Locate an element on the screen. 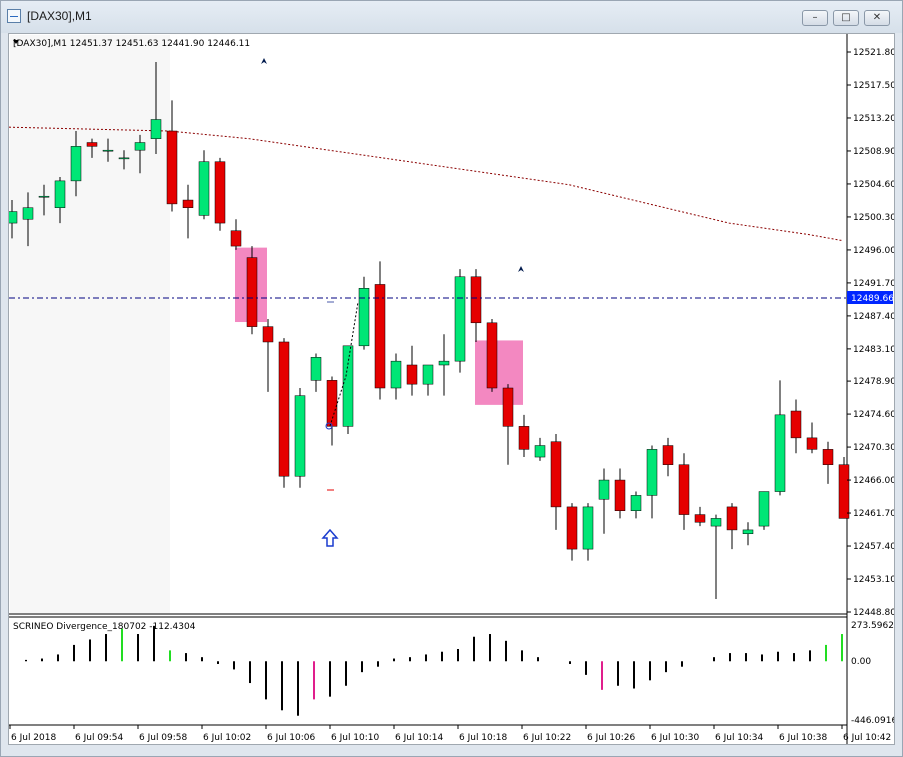  price-tick-label: 12448.80 is located at coordinates (873, 613).